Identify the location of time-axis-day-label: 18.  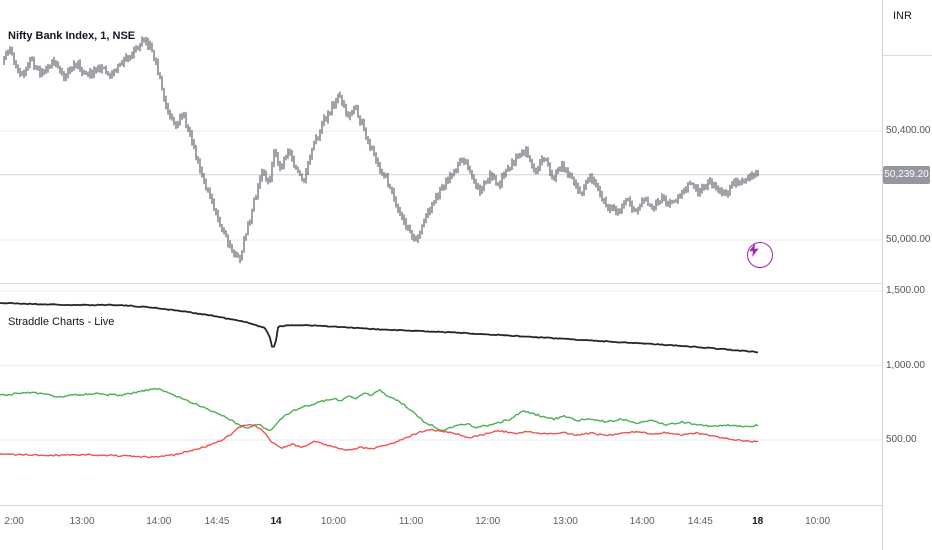
(758, 521).